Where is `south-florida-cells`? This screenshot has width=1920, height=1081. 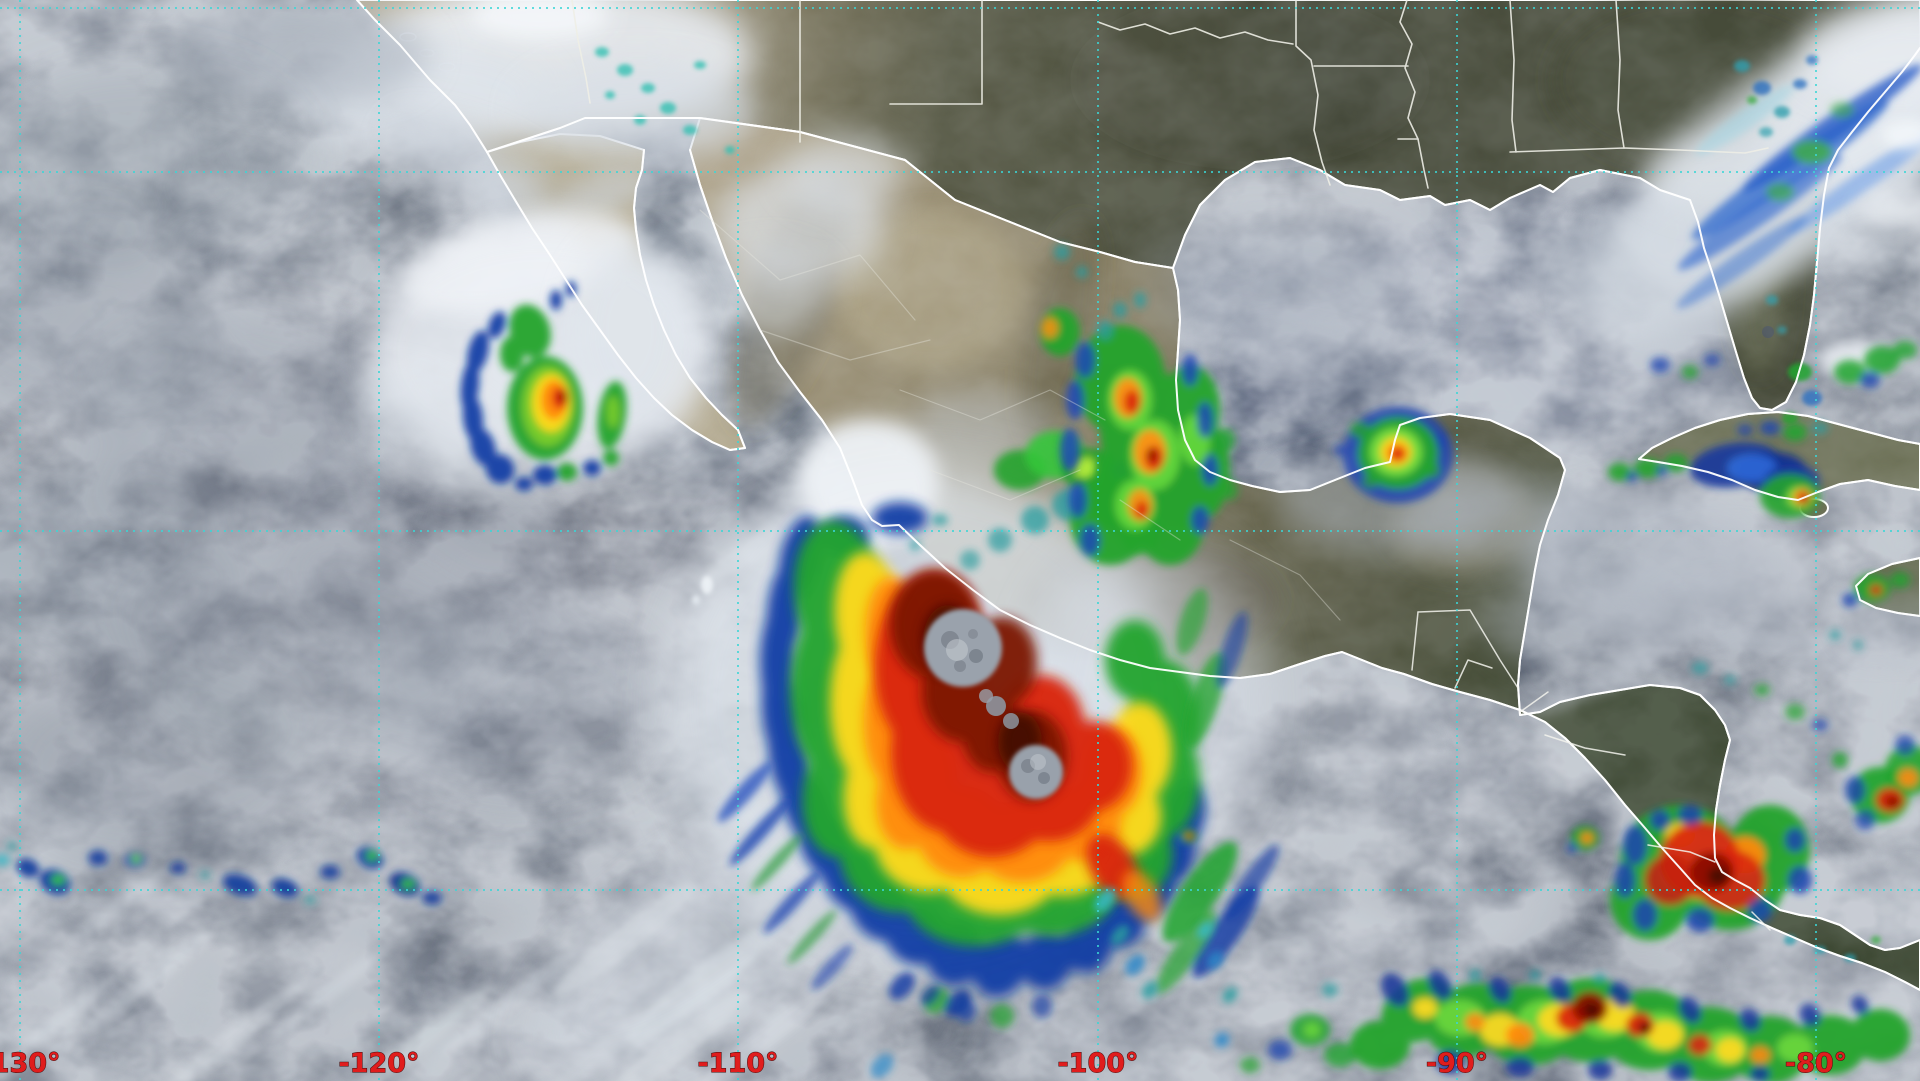 south-florida-cells is located at coordinates (1794, 359).